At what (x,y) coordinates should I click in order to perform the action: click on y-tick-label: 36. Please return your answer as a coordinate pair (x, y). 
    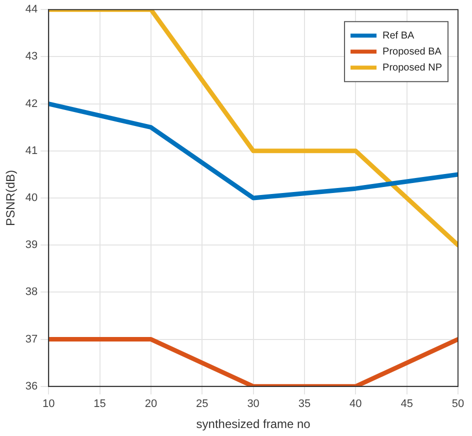
    Looking at the image, I should click on (31, 386).